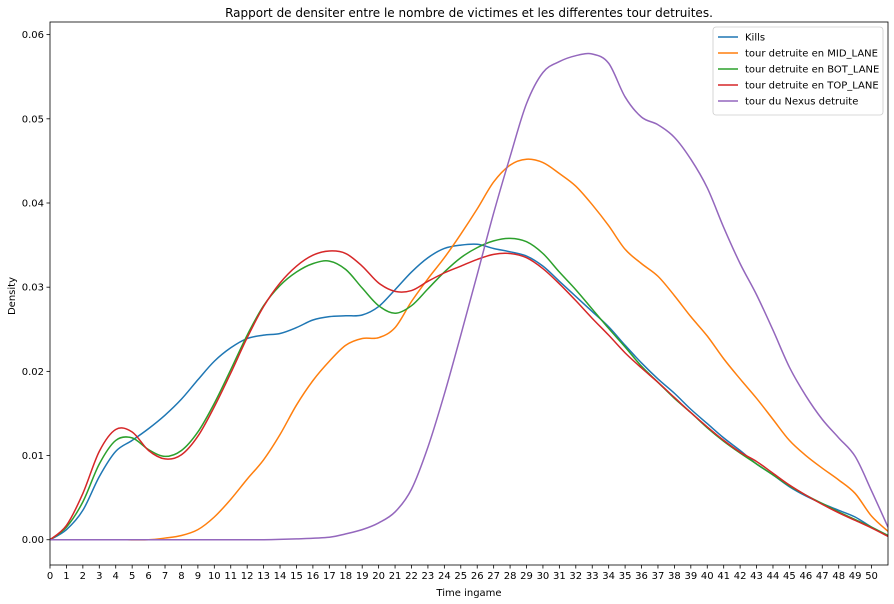 This screenshot has width=894, height=604. Describe the element at coordinates (641, 576) in the screenshot. I see `x-tick-label: 36` at that location.